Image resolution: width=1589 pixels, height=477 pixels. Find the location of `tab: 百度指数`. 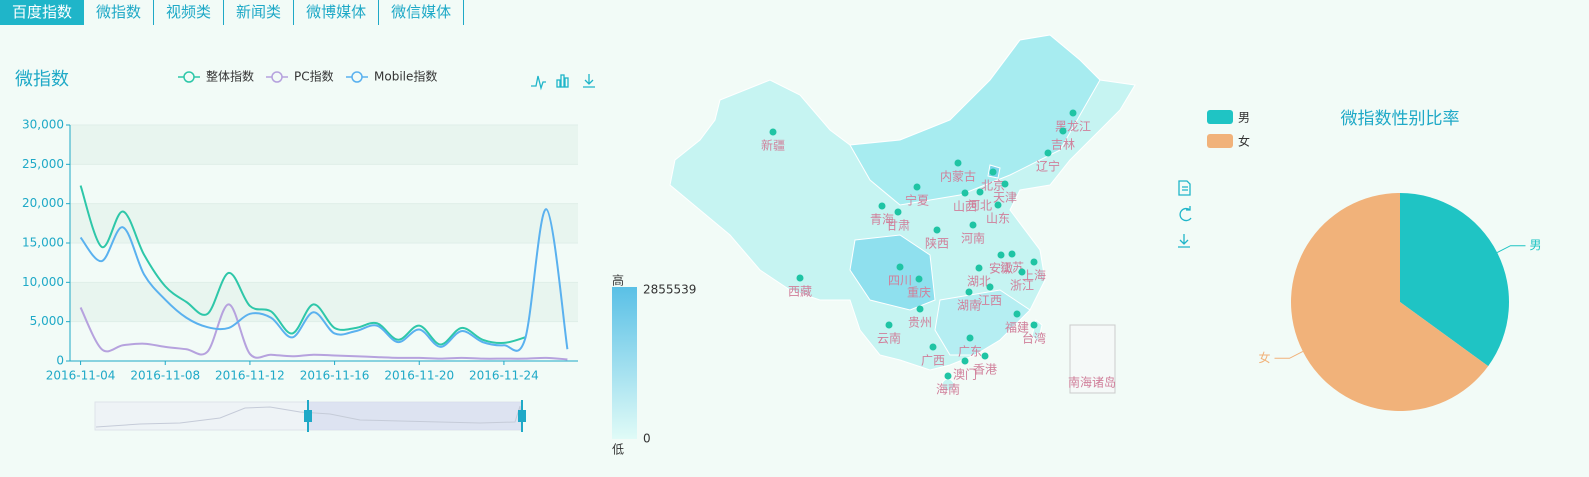

tab: 百度指数 is located at coordinates (42, 12).